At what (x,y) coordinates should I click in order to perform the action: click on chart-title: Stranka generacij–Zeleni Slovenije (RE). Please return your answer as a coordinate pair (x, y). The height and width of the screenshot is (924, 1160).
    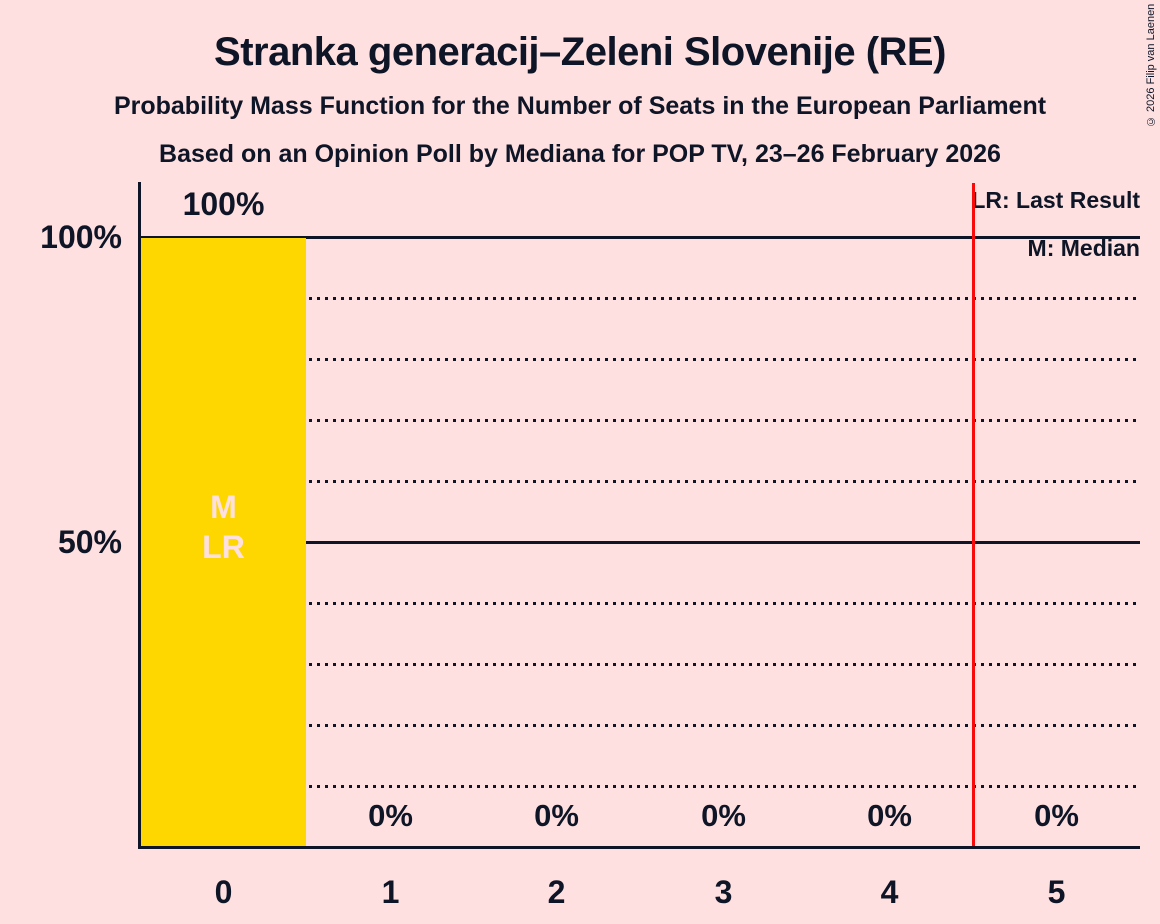
    Looking at the image, I should click on (580, 52).